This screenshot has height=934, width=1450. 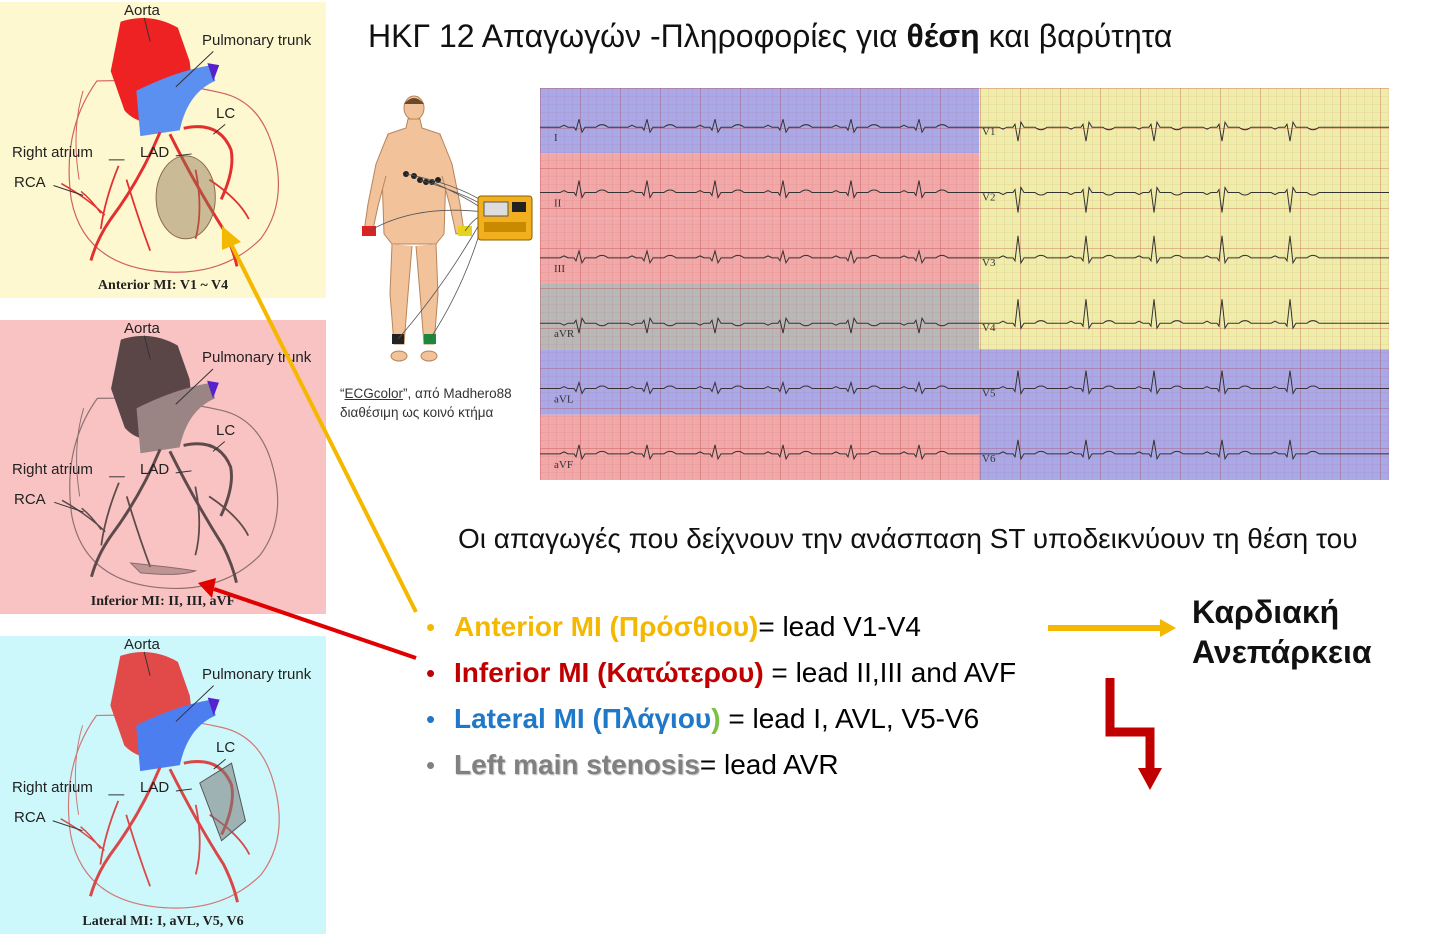 I want to click on panel-caption: Anterior MI: V1 ~ V4, so click(x=163, y=285).